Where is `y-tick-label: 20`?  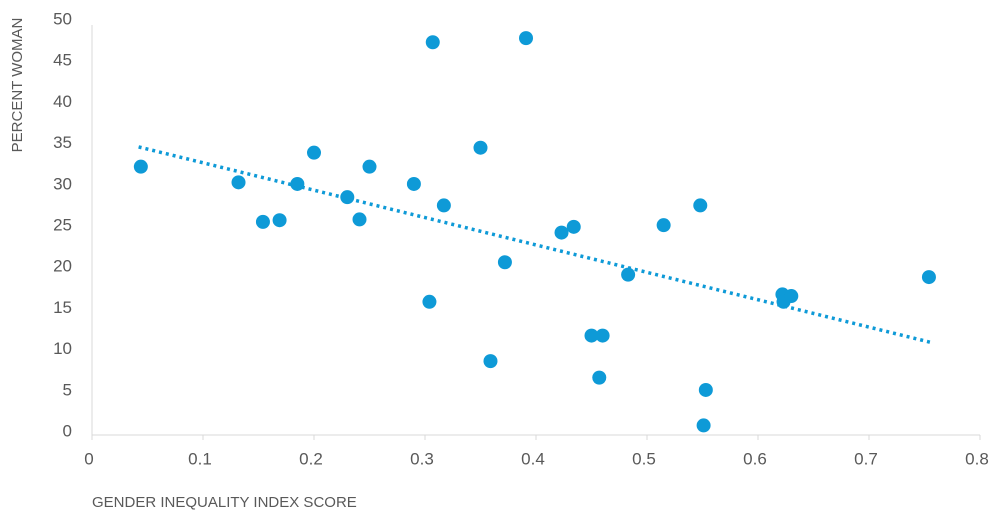 y-tick-label: 20 is located at coordinates (62, 266).